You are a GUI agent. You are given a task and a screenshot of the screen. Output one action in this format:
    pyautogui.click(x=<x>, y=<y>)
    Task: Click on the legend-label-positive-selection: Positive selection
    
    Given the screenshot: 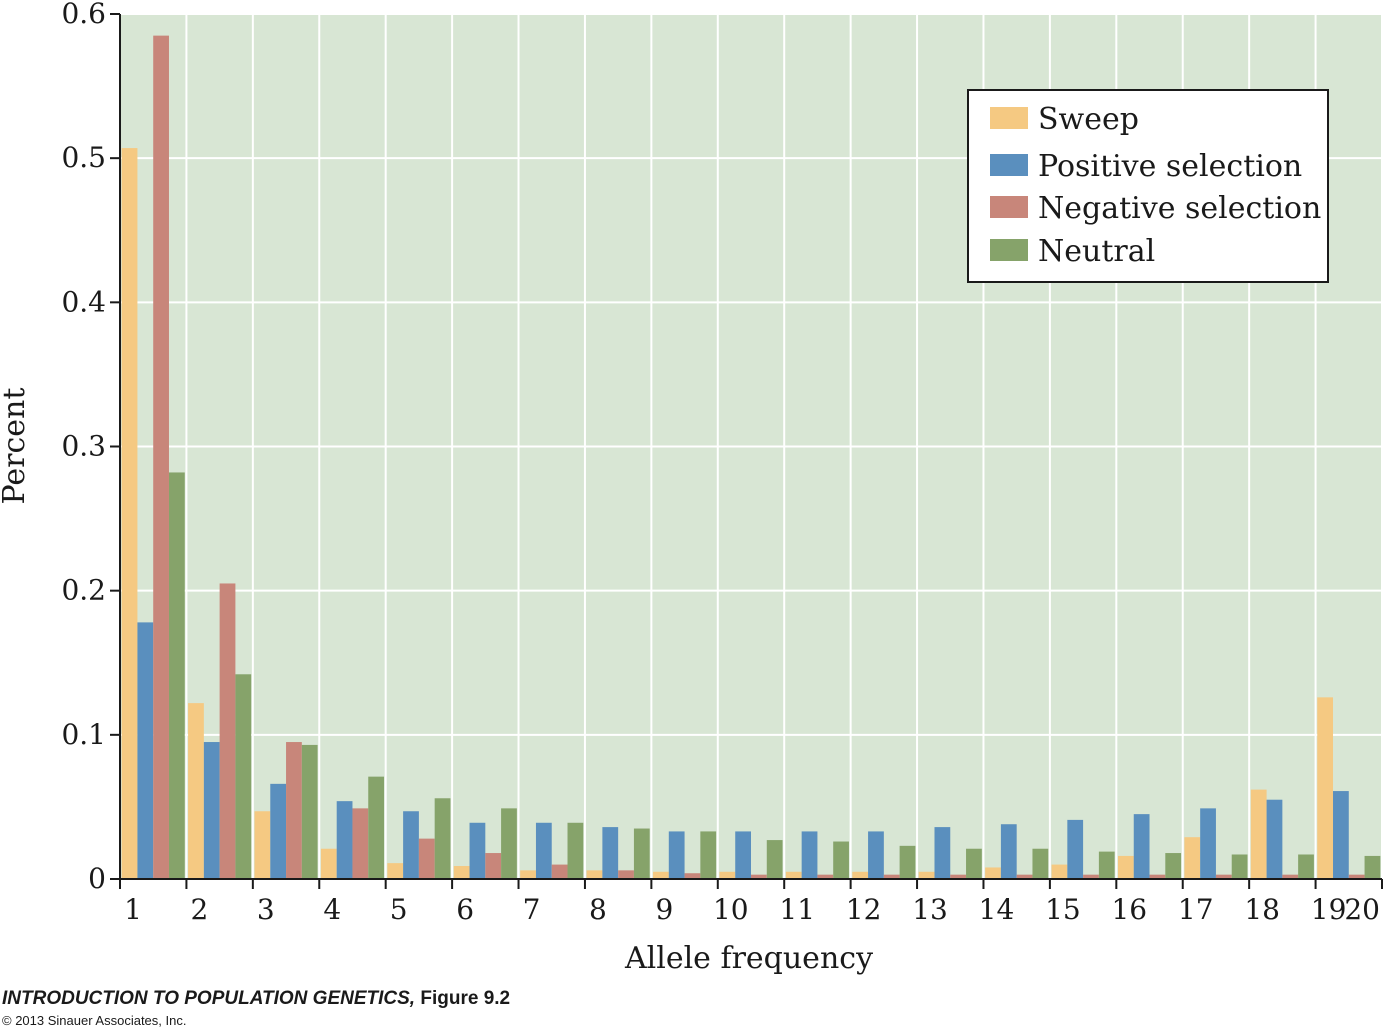 What is the action you would take?
    pyautogui.click(x=1170, y=166)
    